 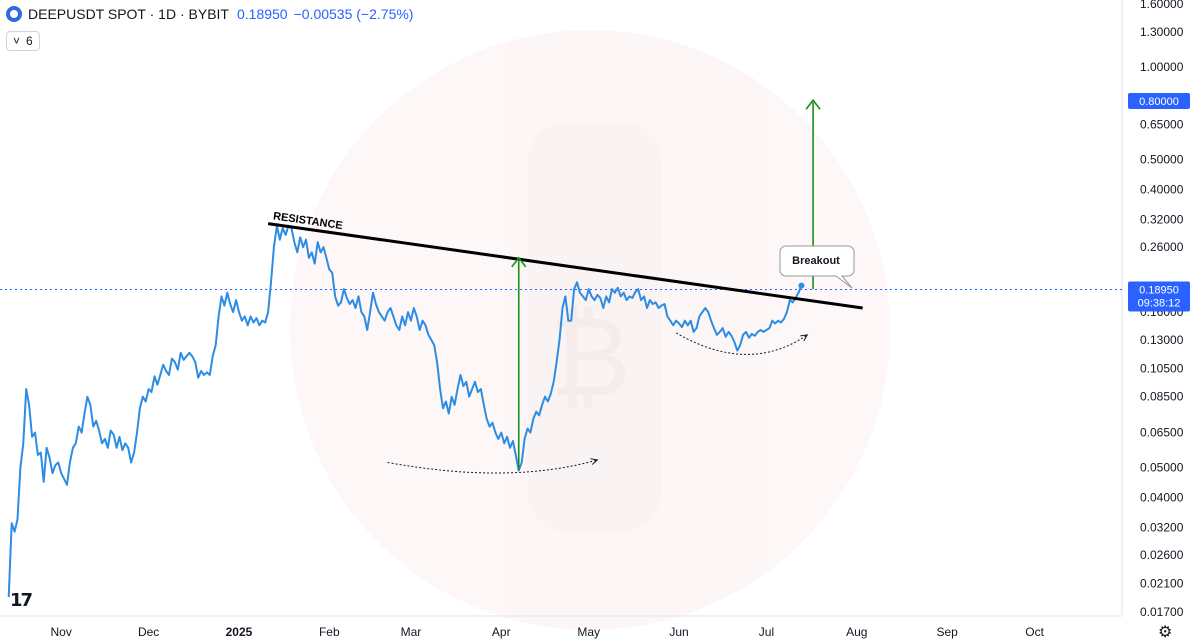 What do you see at coordinates (353, 14) in the screenshot?
I see `header-change: −0.00535 (−2.75%)` at bounding box center [353, 14].